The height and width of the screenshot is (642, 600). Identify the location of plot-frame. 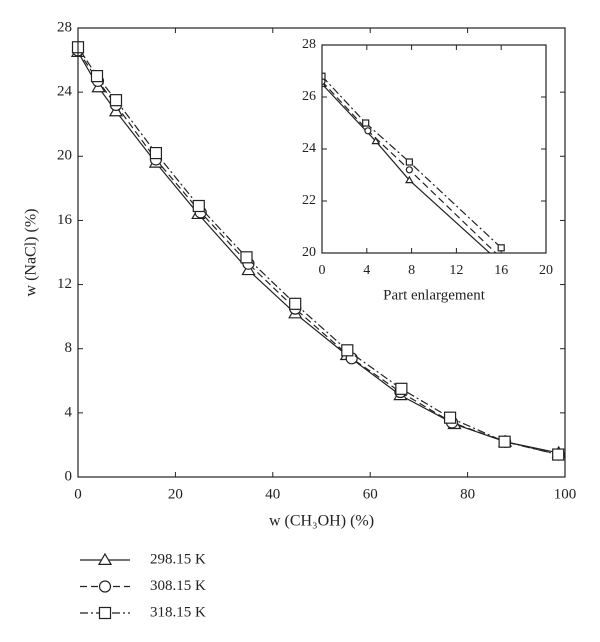
(434, 149).